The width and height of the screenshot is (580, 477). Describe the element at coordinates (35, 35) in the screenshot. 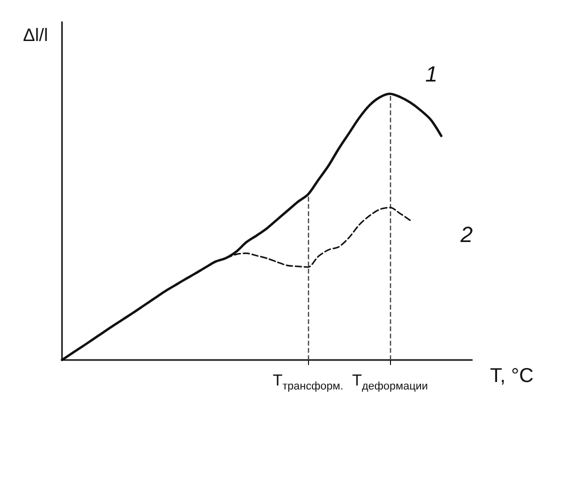

I see `y-axis-title: Δl/l` at that location.